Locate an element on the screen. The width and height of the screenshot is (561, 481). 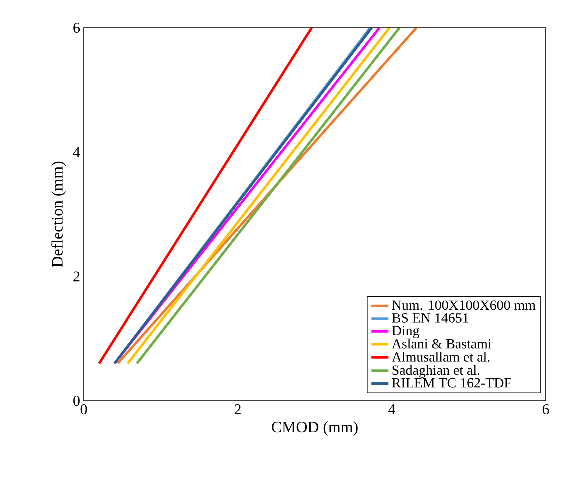
legend-label: Almusallam et al. is located at coordinates (441, 357).